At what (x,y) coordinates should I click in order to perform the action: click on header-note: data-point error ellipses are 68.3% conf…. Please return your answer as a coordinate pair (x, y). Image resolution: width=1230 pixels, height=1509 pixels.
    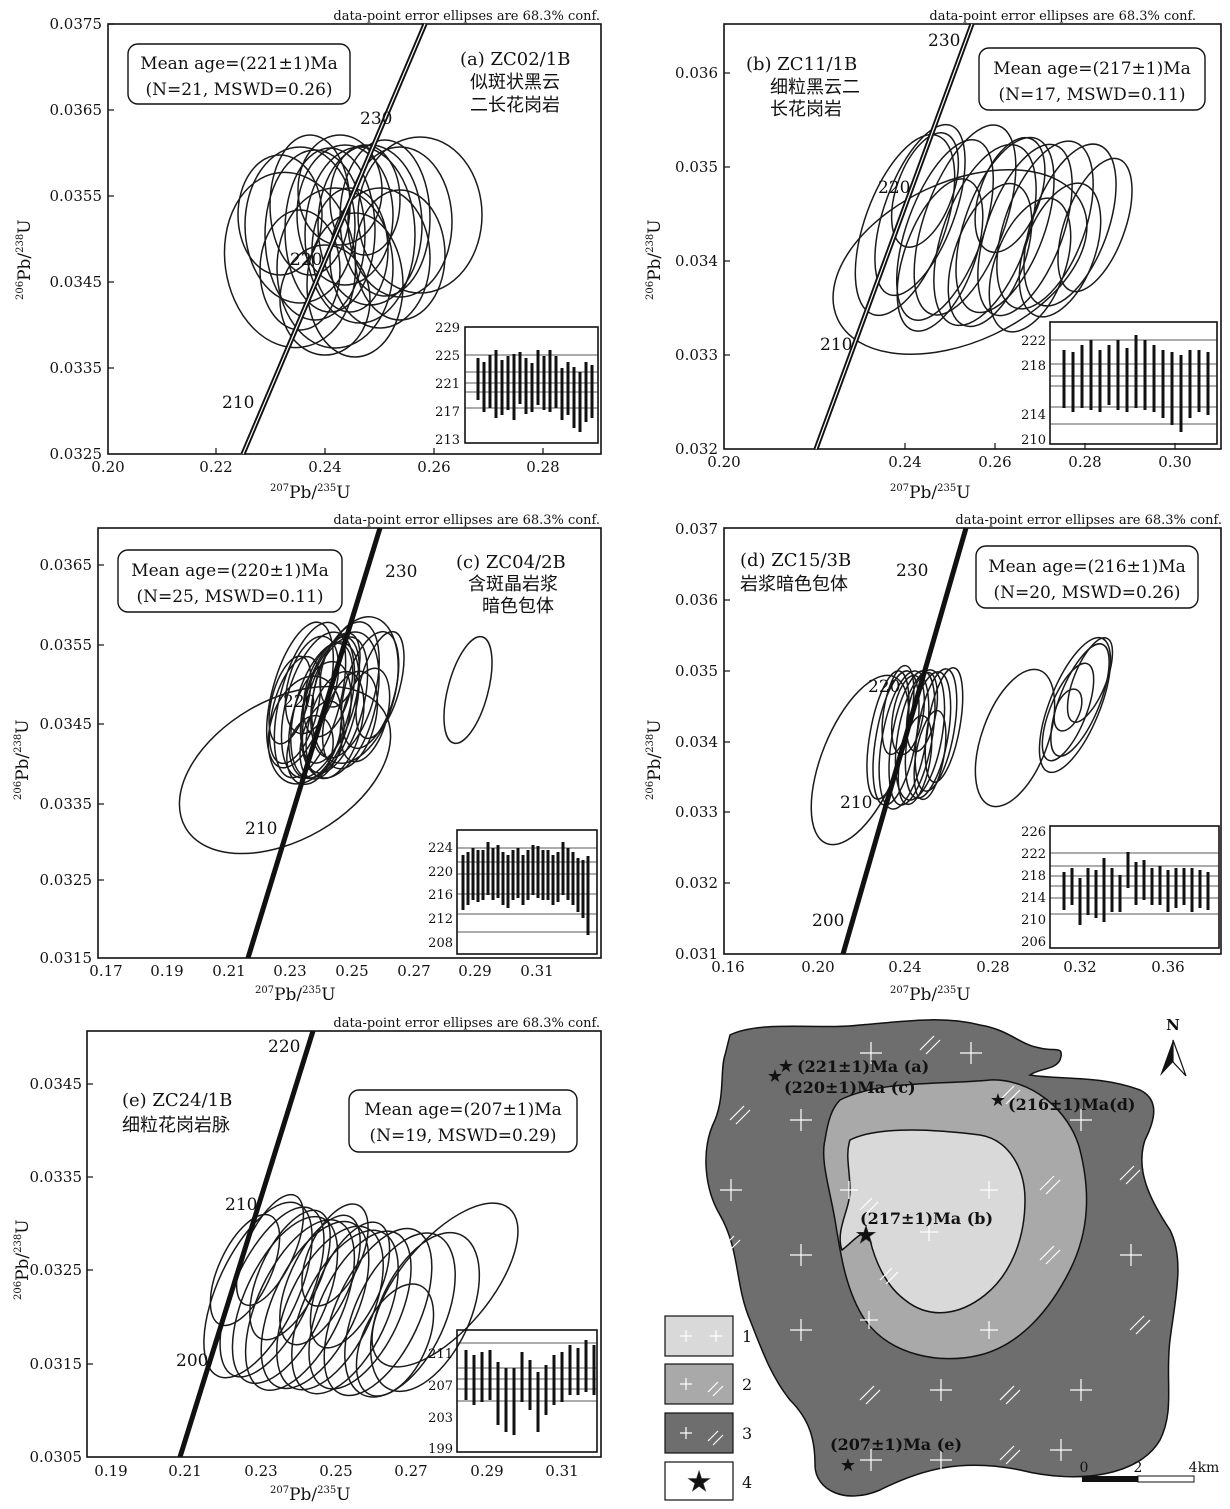
    Looking at the image, I should click on (466, 16).